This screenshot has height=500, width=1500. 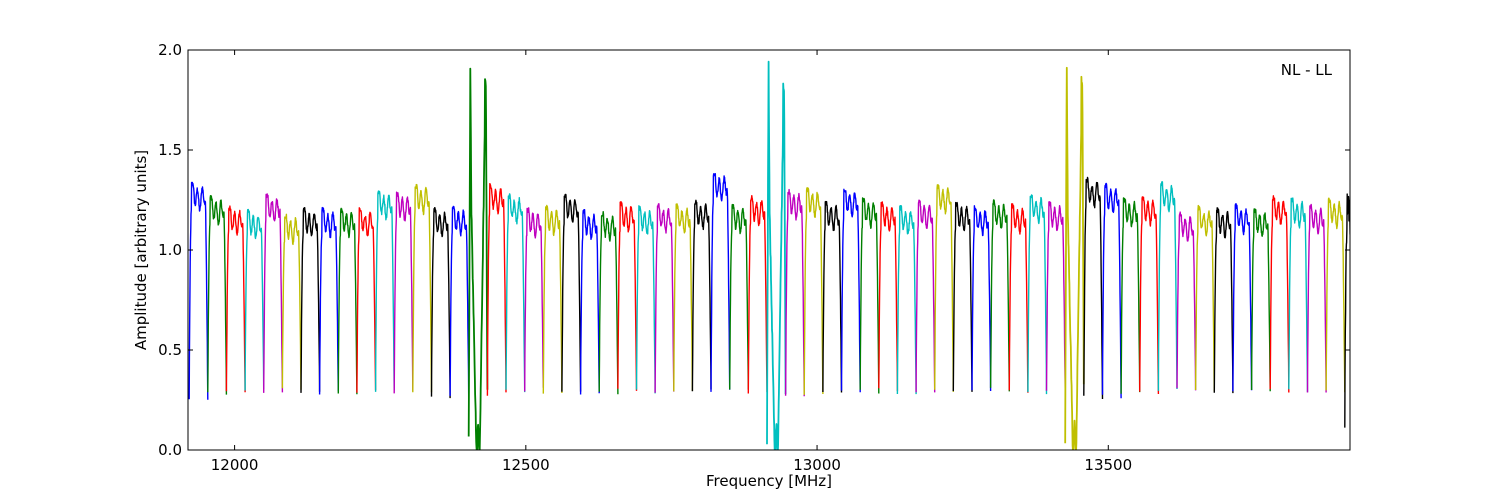 What do you see at coordinates (170, 450) in the screenshot?
I see `y-tick-label: 0.0` at bounding box center [170, 450].